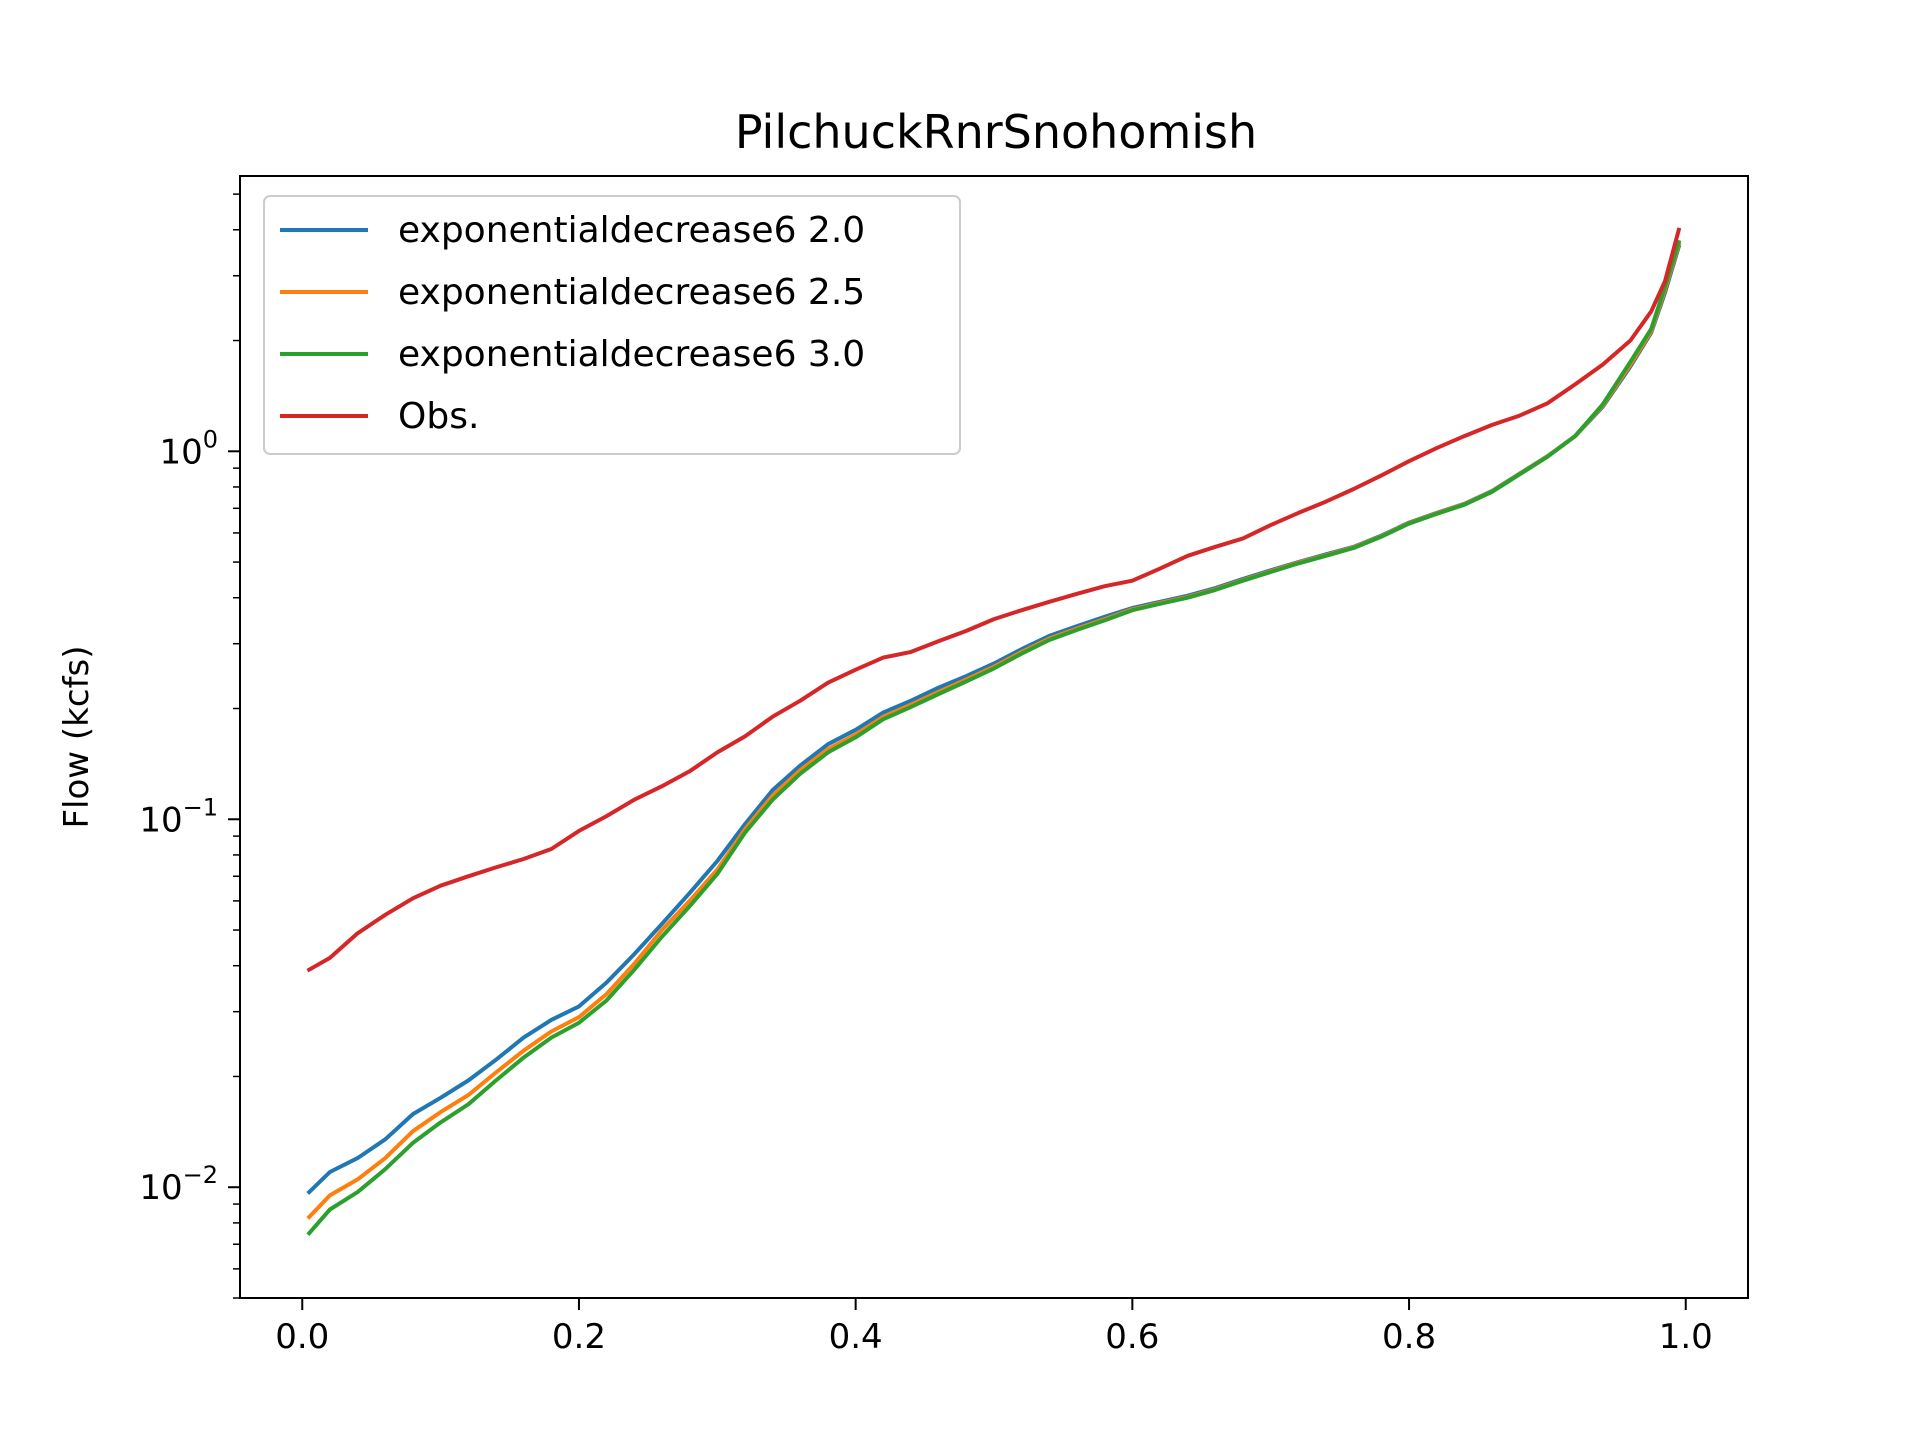  Describe the element at coordinates (1686, 1337) in the screenshot. I see `x-tick-label: 1.0` at that location.